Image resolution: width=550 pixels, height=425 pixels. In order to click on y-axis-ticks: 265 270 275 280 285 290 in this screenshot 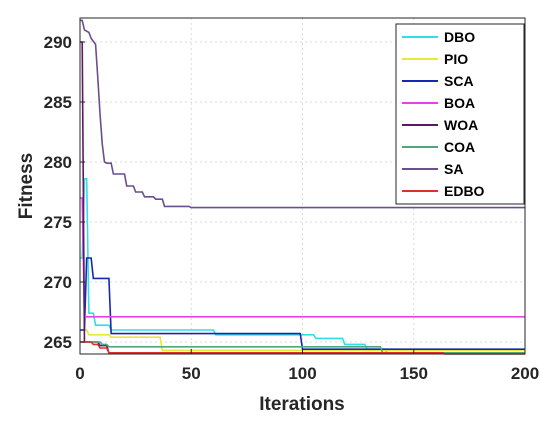, I will do `click(64, 192)`.